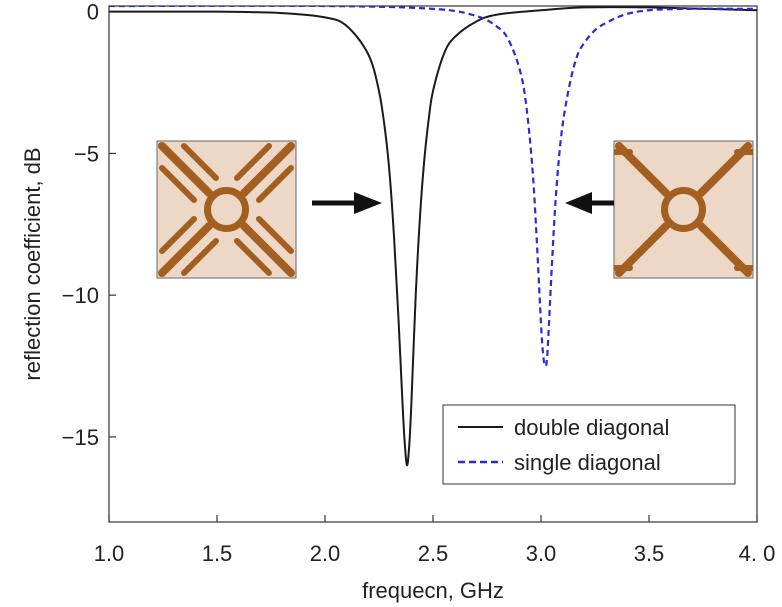 The width and height of the screenshot is (782, 607). I want to click on legend-label-single-diagonal: single diagonal, so click(587, 462).